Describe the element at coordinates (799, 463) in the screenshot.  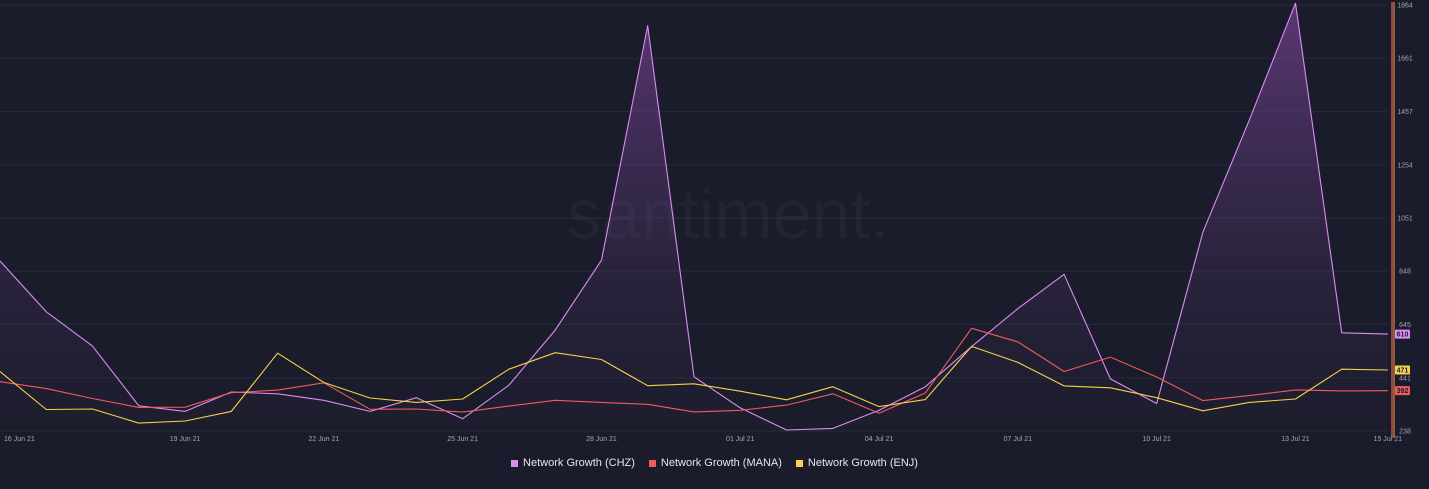
I see `legend-swatch-enj` at that location.